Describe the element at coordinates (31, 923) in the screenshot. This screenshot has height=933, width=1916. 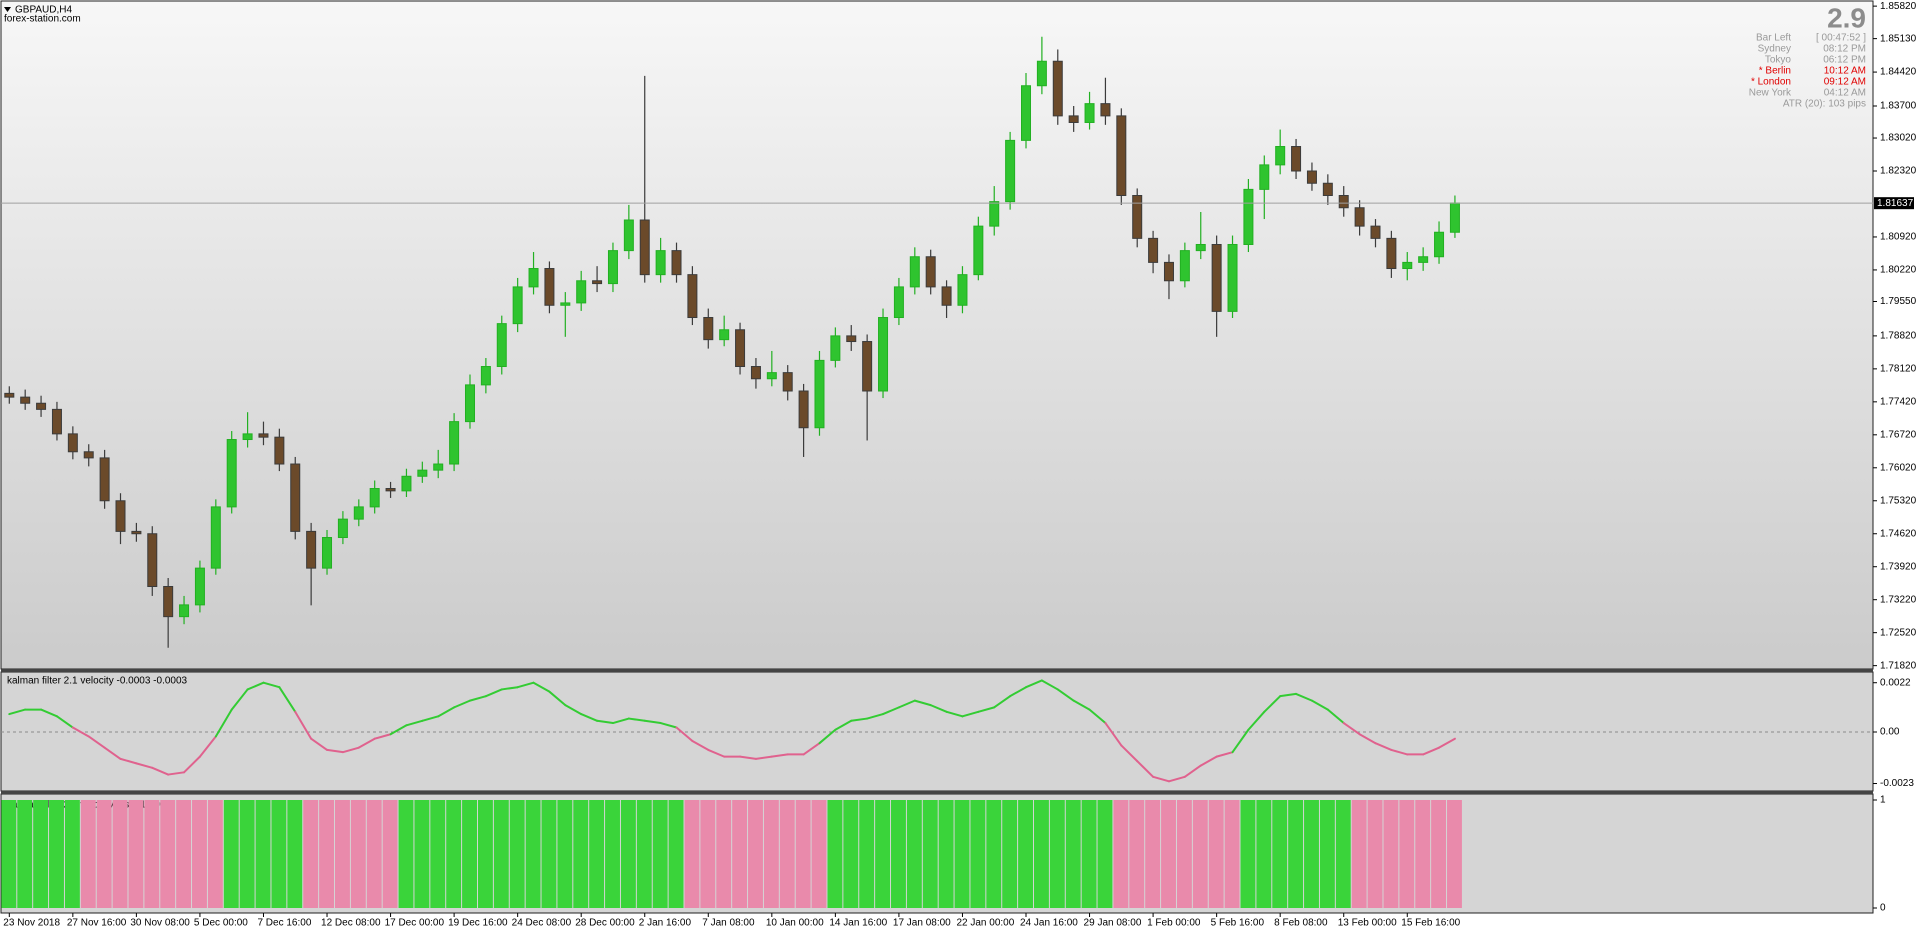
I see `x-tick-label: 23 Nov 2018` at that location.